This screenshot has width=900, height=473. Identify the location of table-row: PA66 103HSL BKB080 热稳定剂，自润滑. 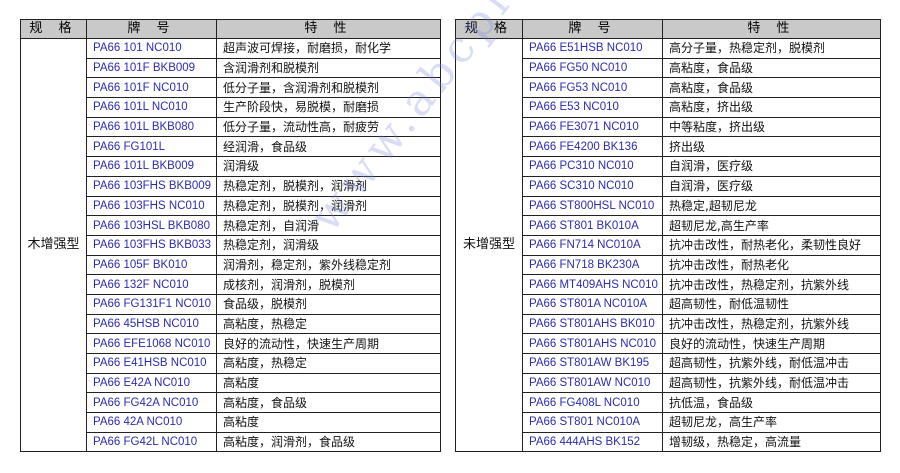
(231, 225).